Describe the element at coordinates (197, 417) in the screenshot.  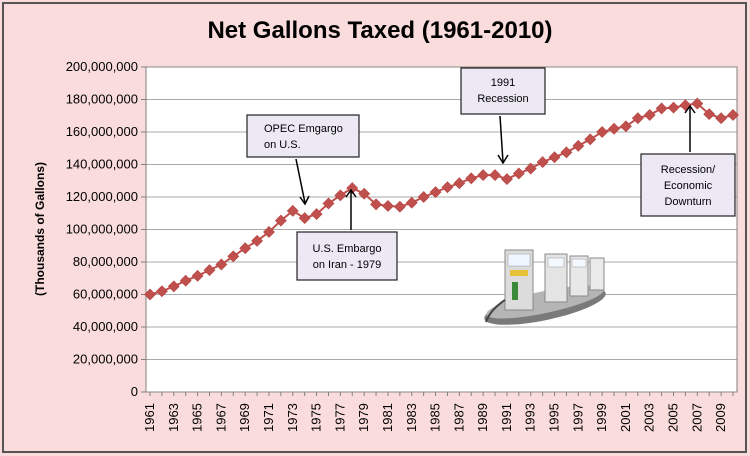
I see `x-tick-label: 1965` at that location.